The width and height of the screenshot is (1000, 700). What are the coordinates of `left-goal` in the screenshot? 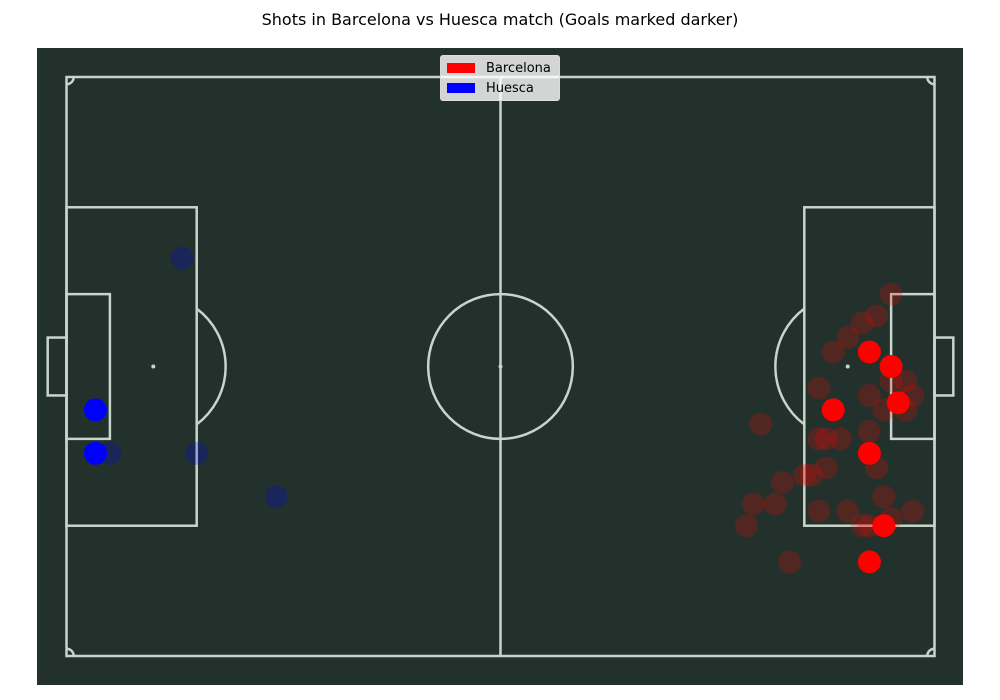 It's located at (57, 366).